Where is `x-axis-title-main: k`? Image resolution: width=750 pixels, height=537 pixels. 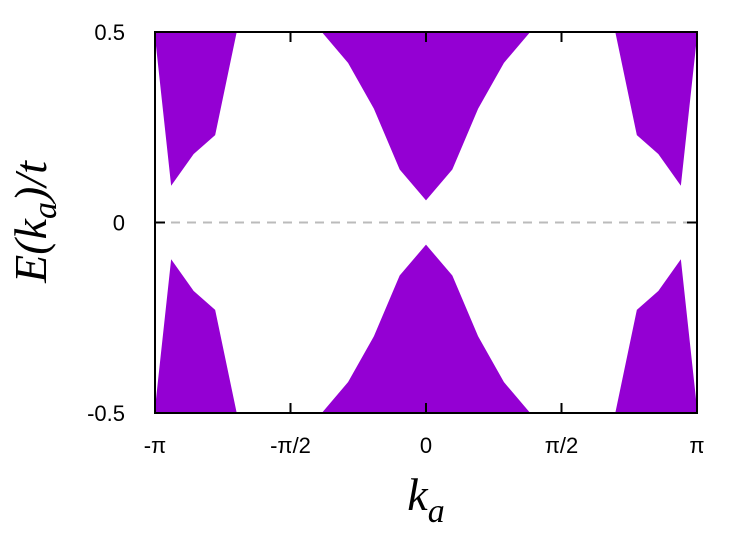 x-axis-title-main: k is located at coordinates (418, 494).